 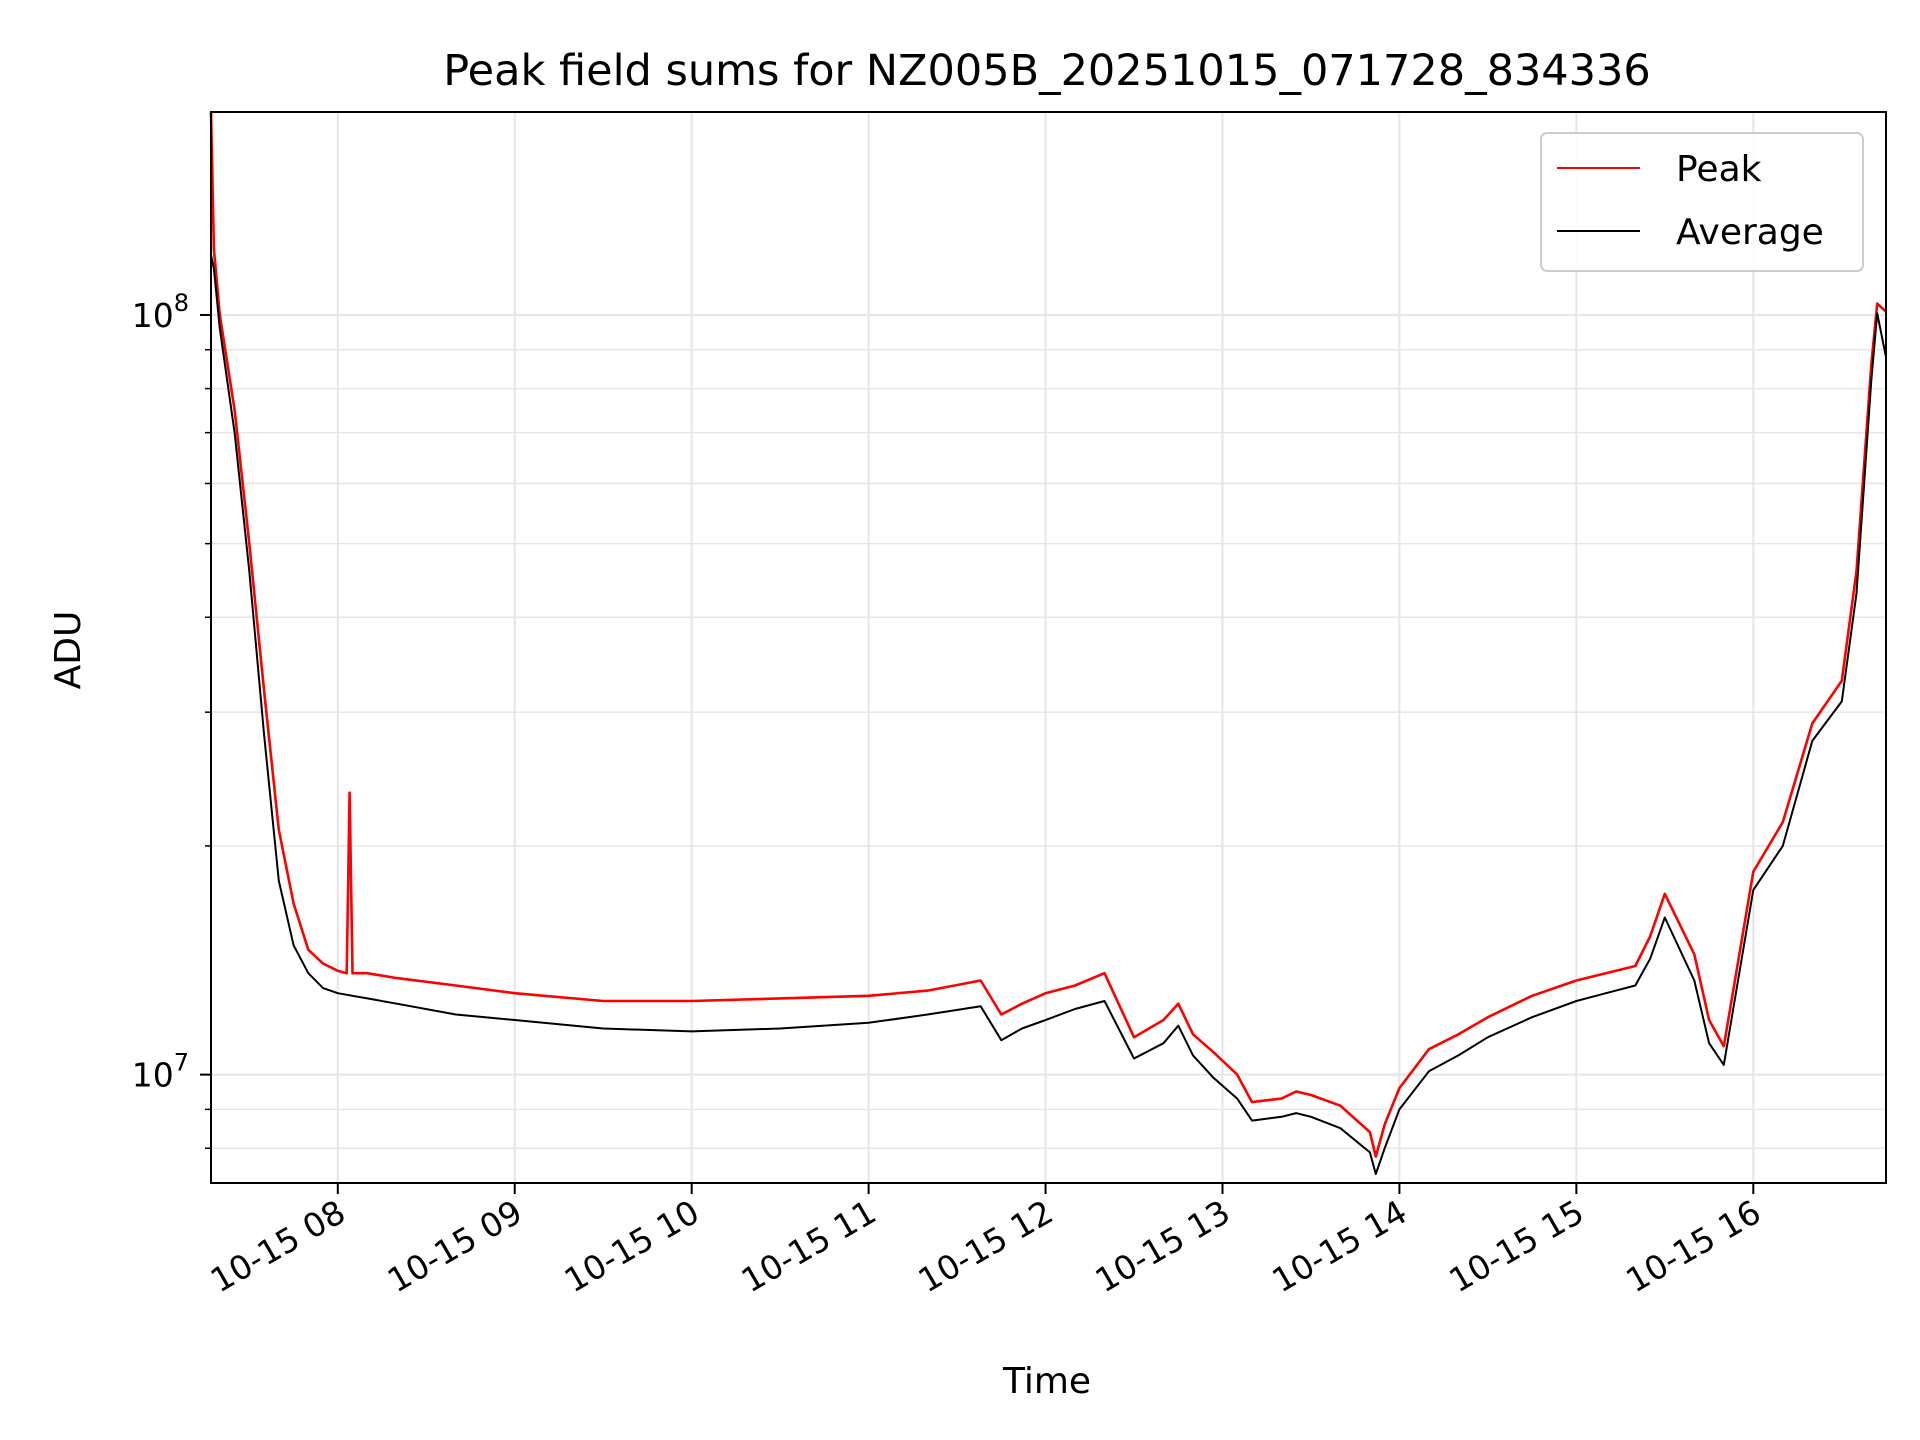 I want to click on x-axis-label: Time, so click(x=1046, y=1381).